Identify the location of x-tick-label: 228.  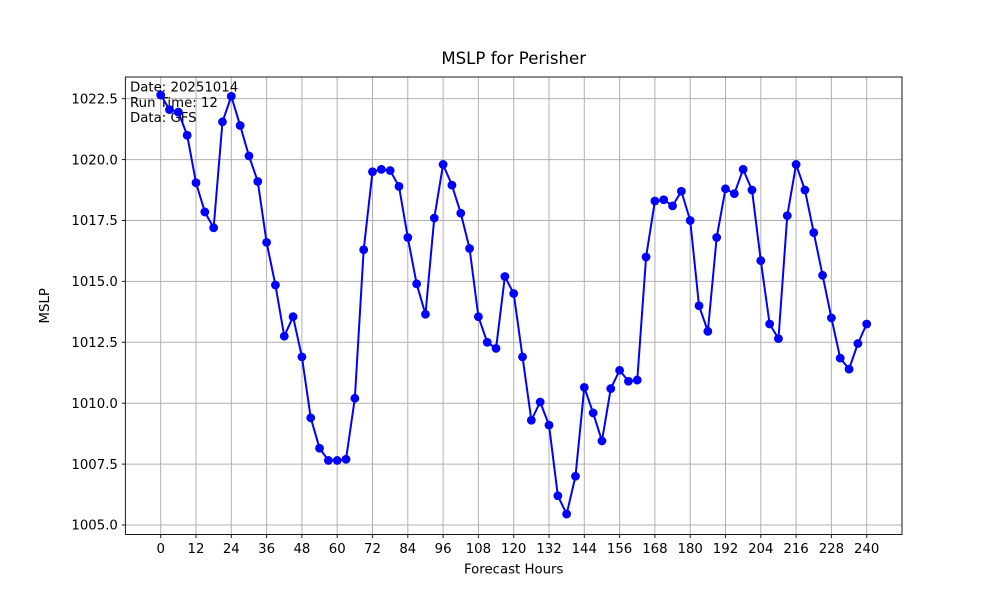
(831, 549).